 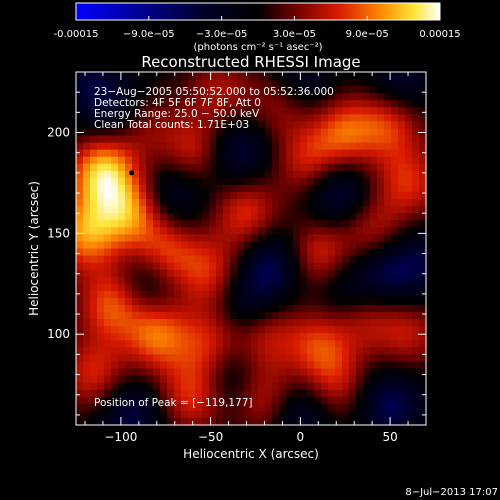 I want to click on colorbar-tick-label: −9.0e−05, so click(x=149, y=34).